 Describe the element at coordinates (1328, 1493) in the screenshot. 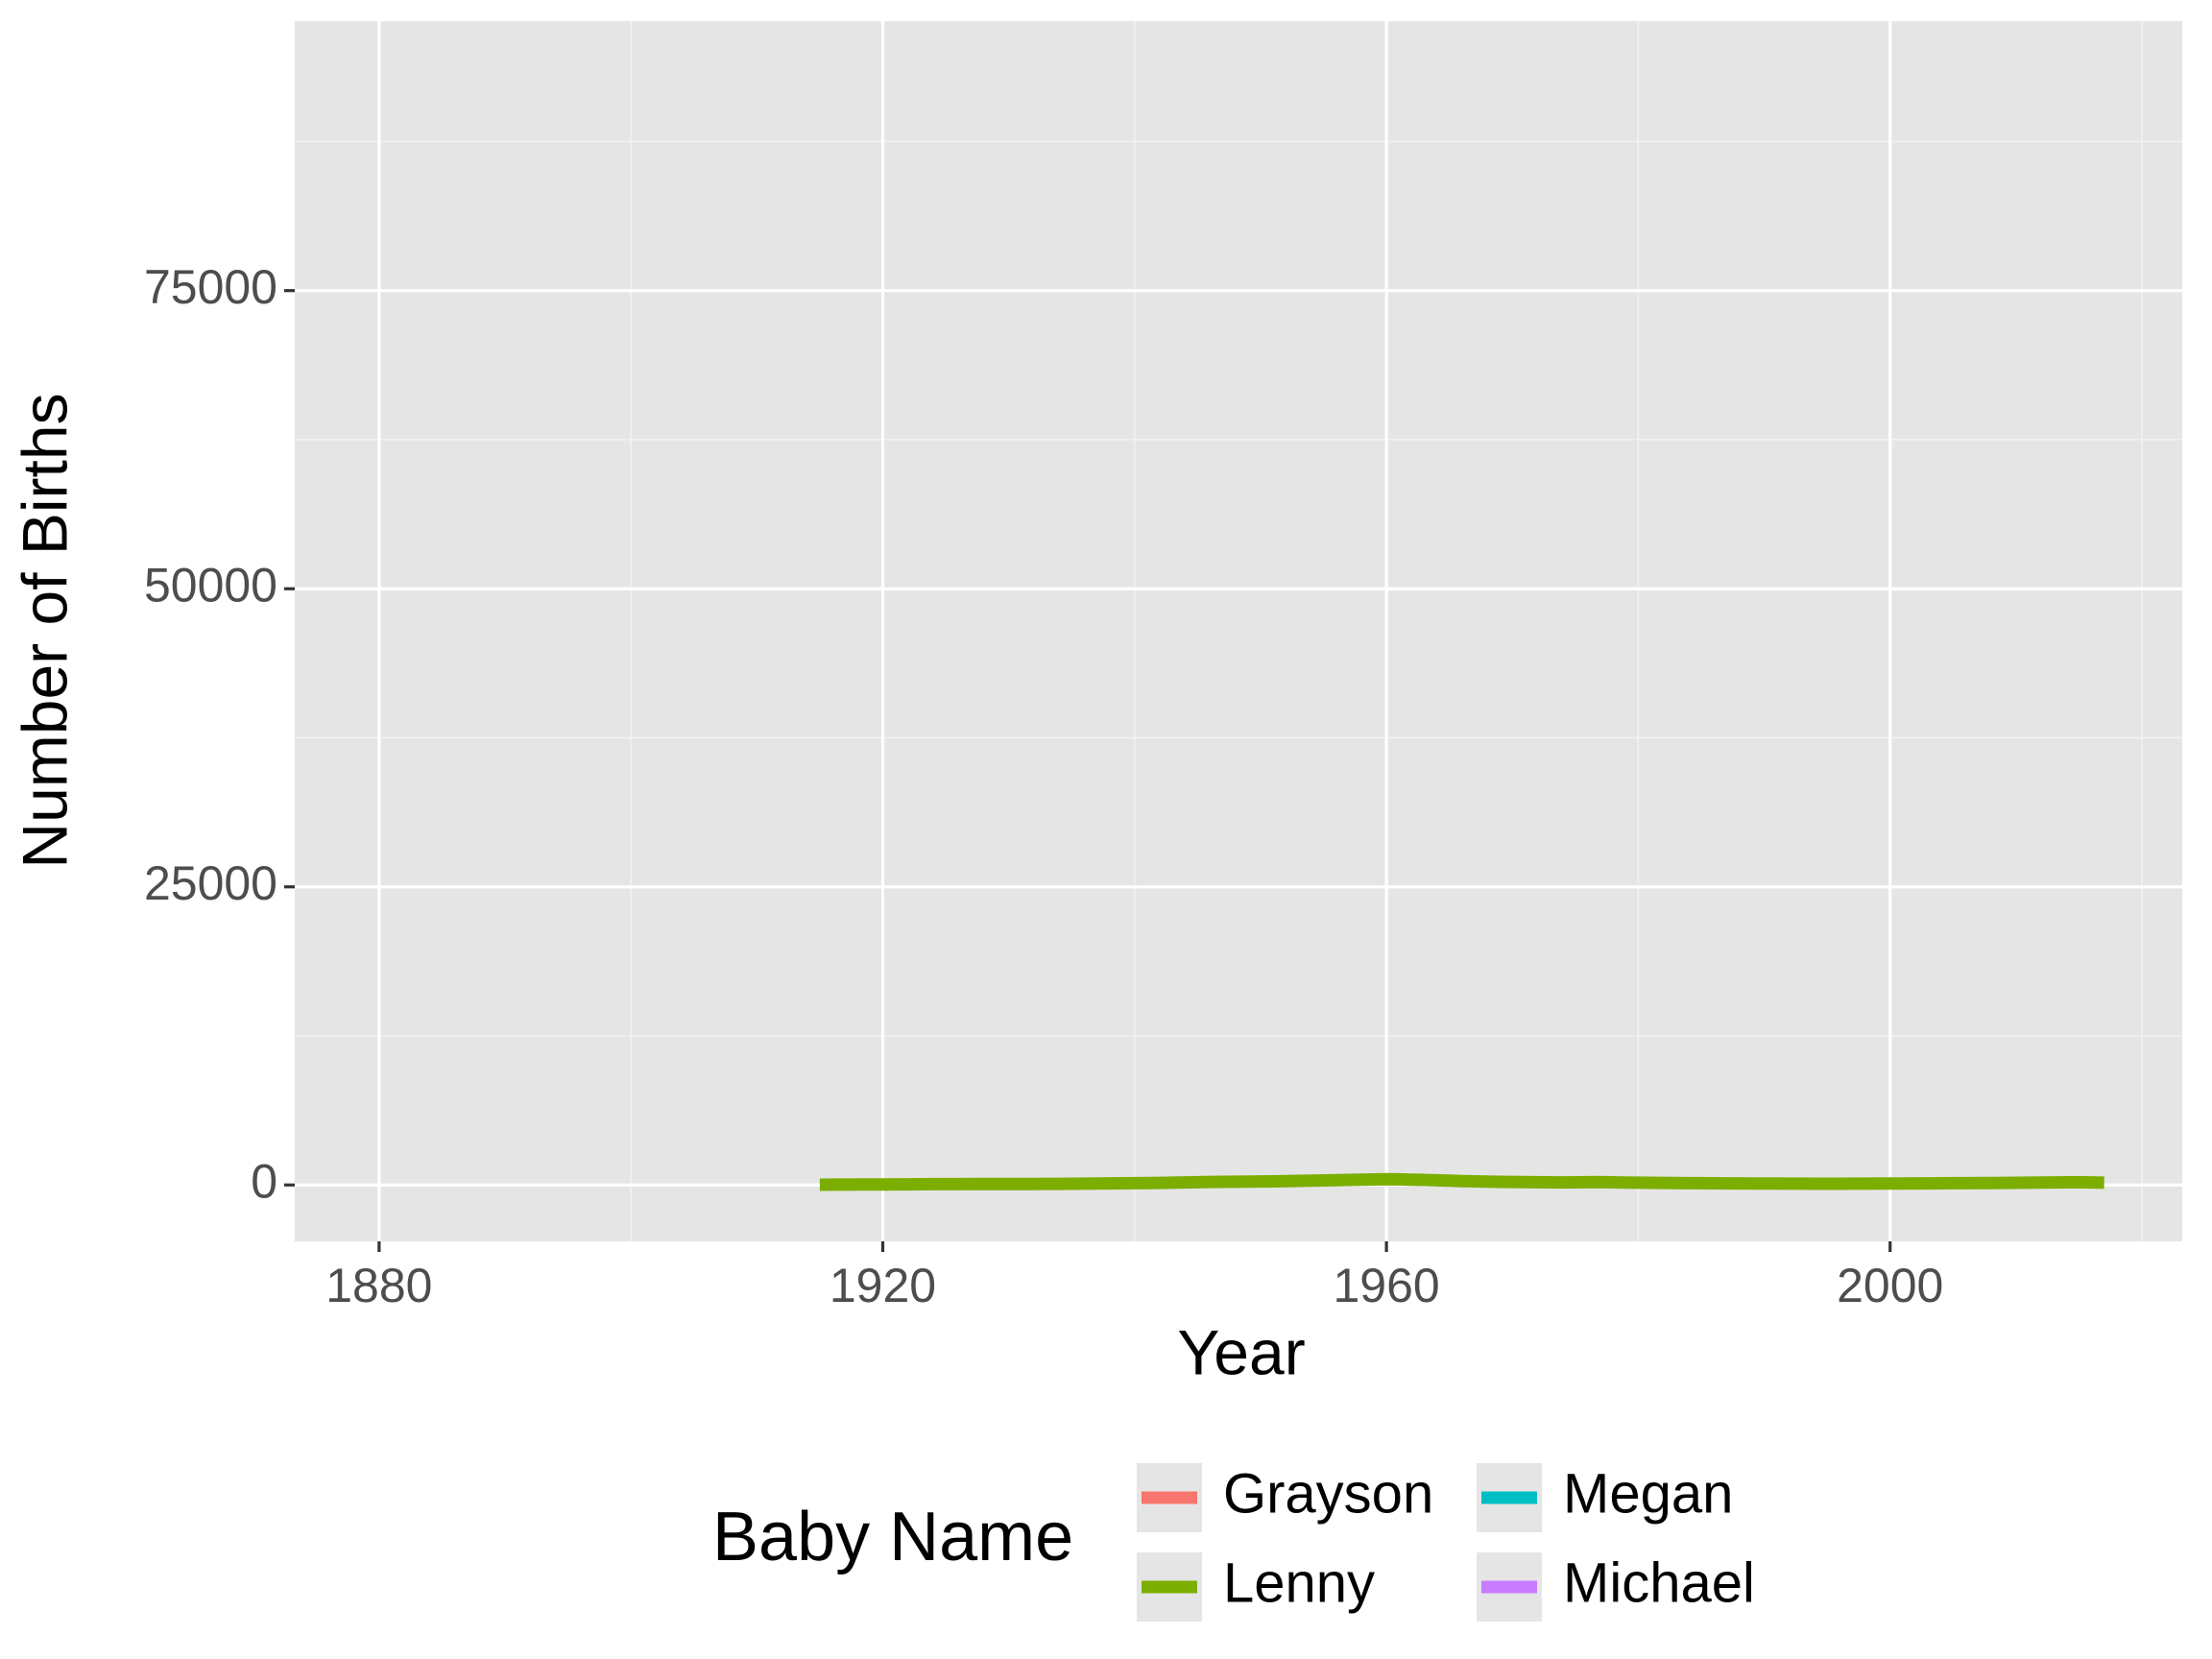

I see `legend-label: Grayson` at that location.